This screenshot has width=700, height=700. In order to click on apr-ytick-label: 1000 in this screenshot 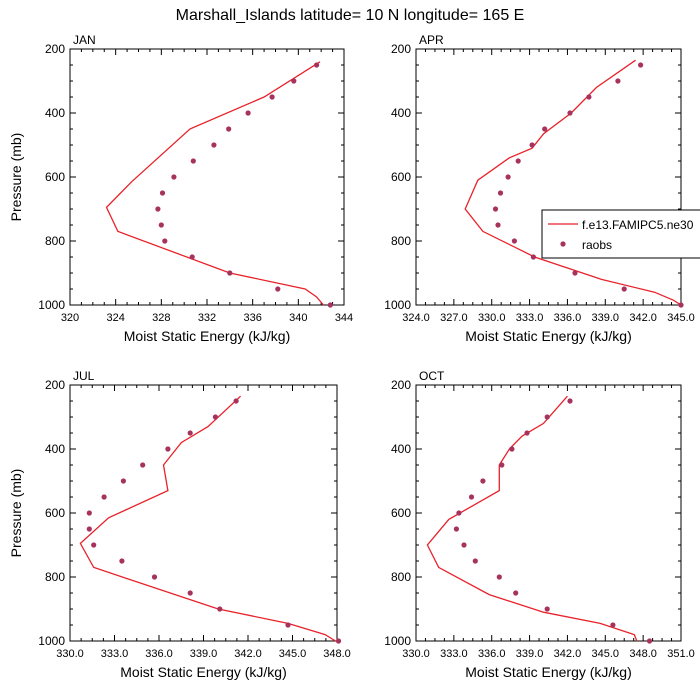, I will do `click(397, 305)`.